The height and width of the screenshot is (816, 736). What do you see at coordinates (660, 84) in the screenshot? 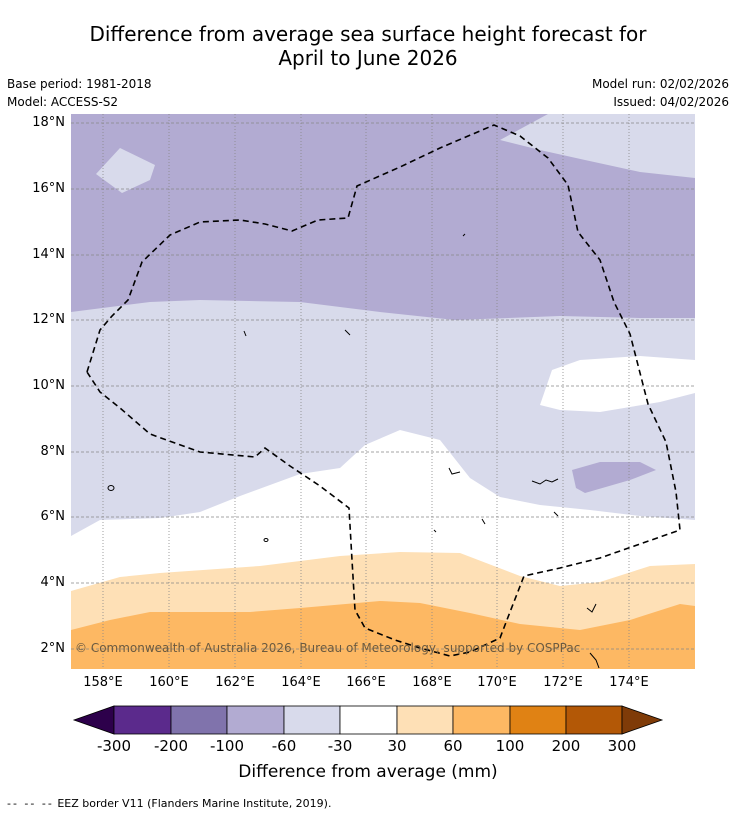
I see `model-run: Model run: 02/02/2026` at bounding box center [660, 84].